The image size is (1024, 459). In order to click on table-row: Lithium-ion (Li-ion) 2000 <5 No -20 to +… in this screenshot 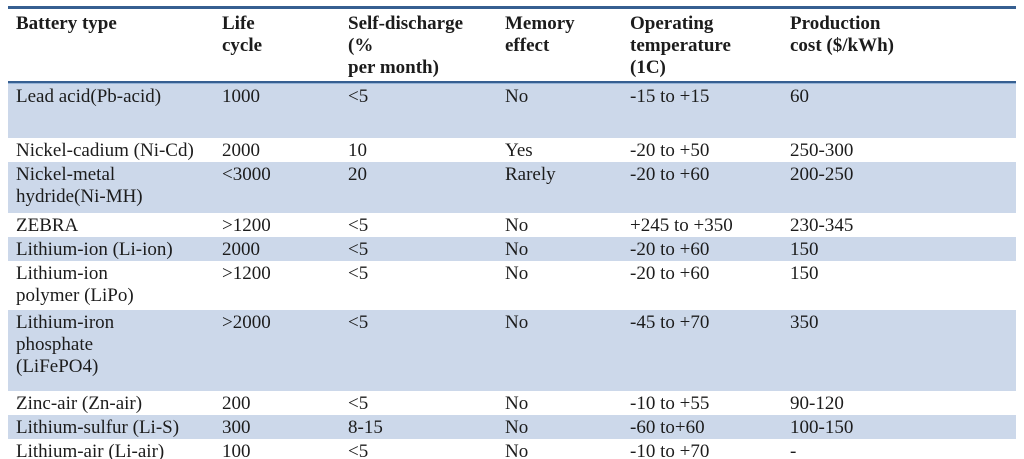, I will do `click(512, 249)`.